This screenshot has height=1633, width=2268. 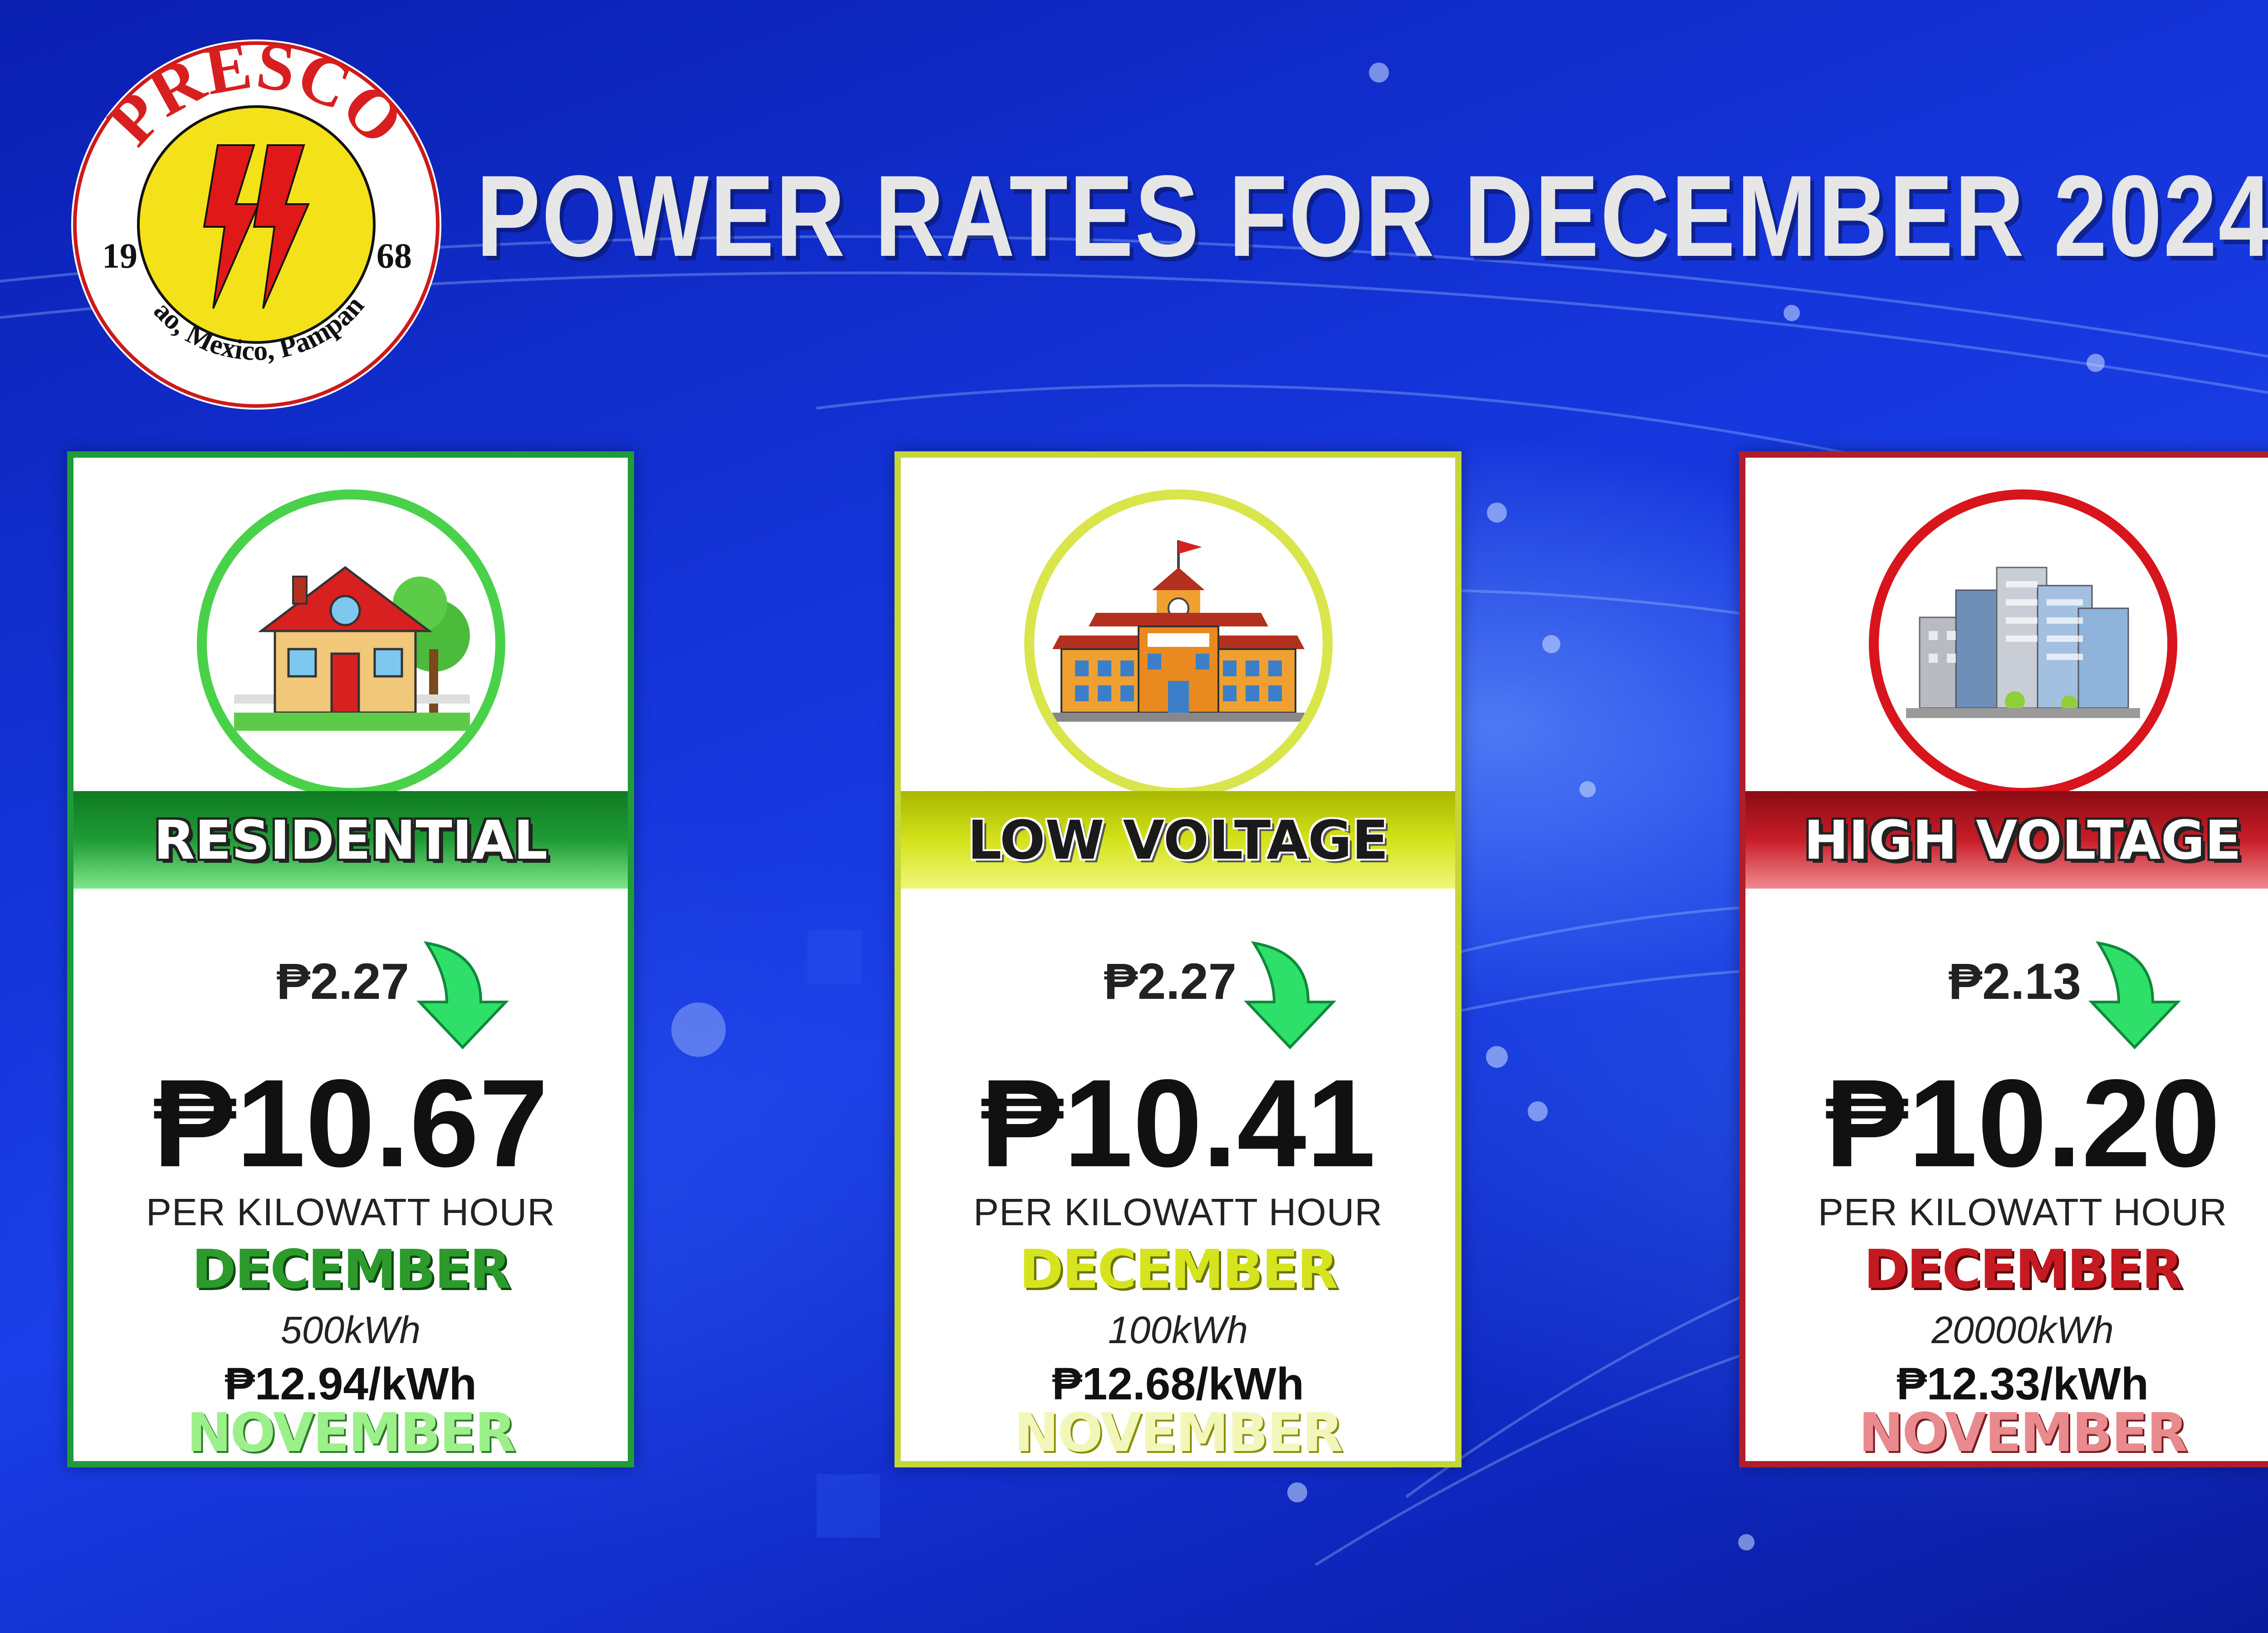 I want to click on high-voltage-icon-ring, so click(x=2023, y=643).